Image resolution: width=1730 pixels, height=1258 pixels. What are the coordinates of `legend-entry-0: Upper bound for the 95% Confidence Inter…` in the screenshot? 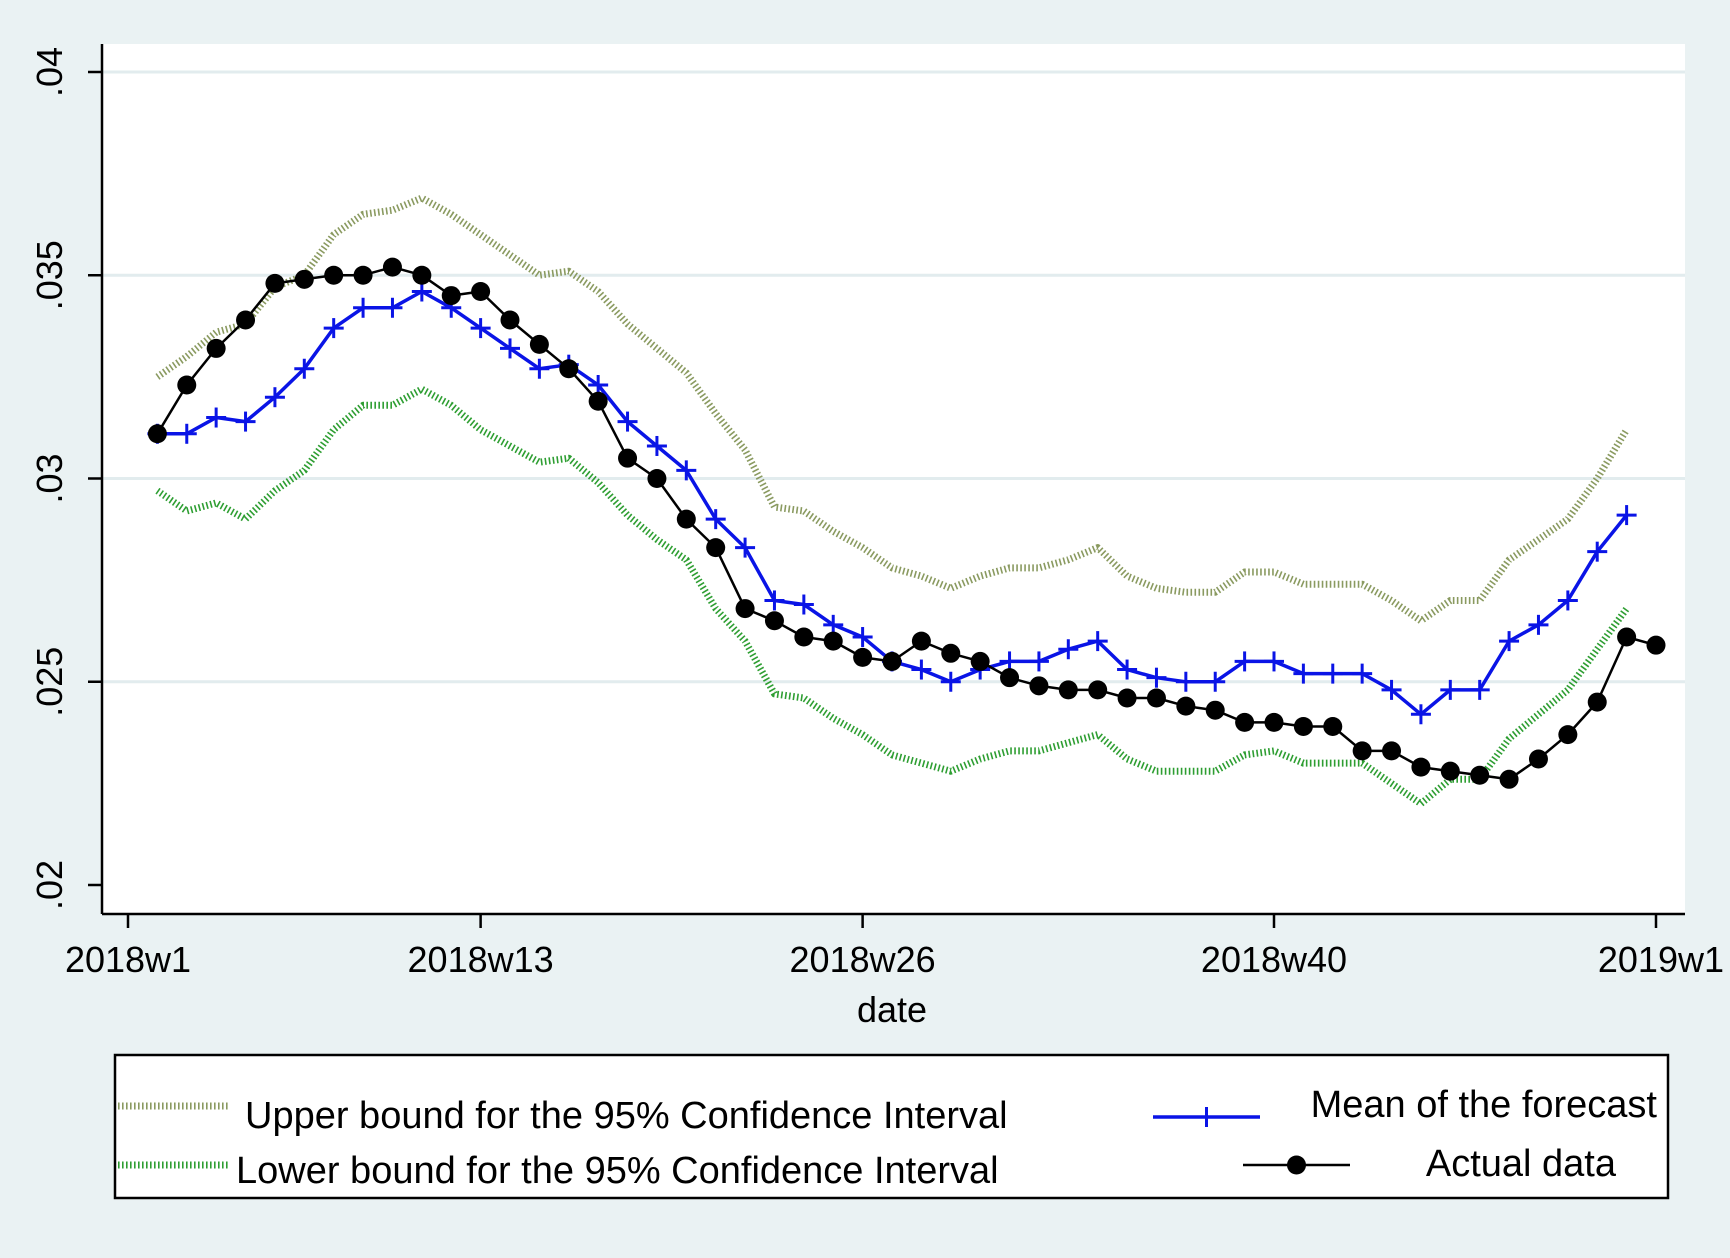 It's located at (563, 1116).